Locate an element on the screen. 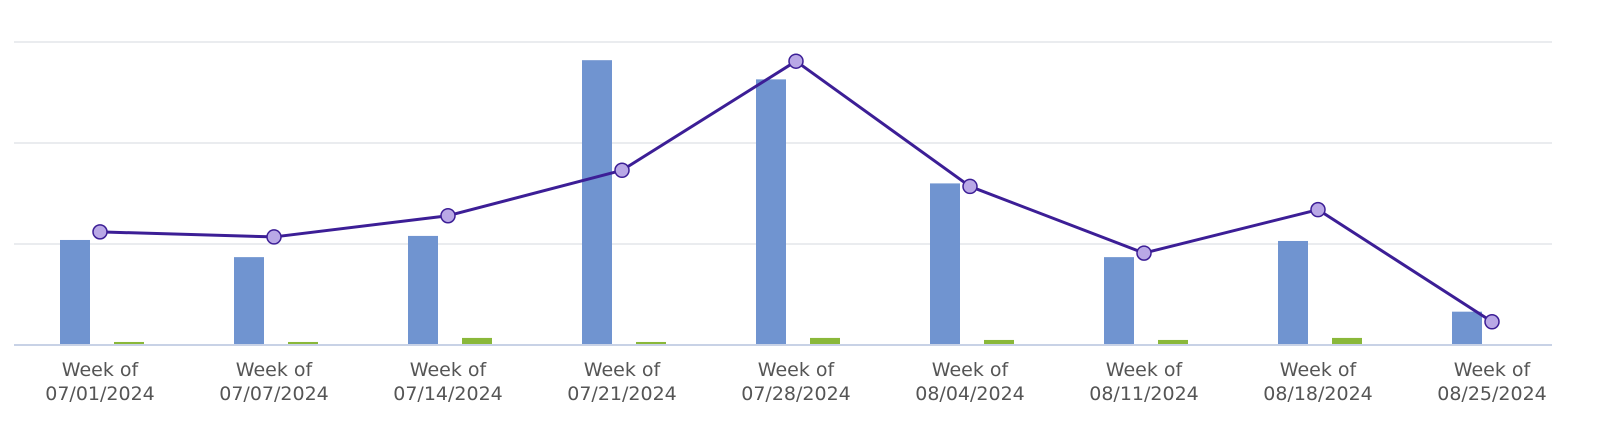  x-tick-label-0-line-1: 07/01/2024 is located at coordinates (100, 394).